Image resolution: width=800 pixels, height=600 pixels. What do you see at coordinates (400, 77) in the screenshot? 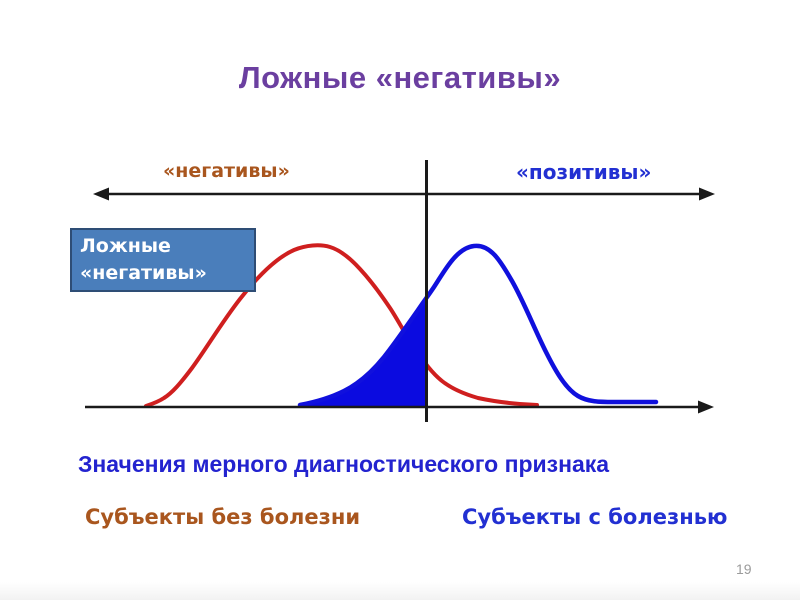
I see `page-title: Ложные «негативы»` at bounding box center [400, 77].